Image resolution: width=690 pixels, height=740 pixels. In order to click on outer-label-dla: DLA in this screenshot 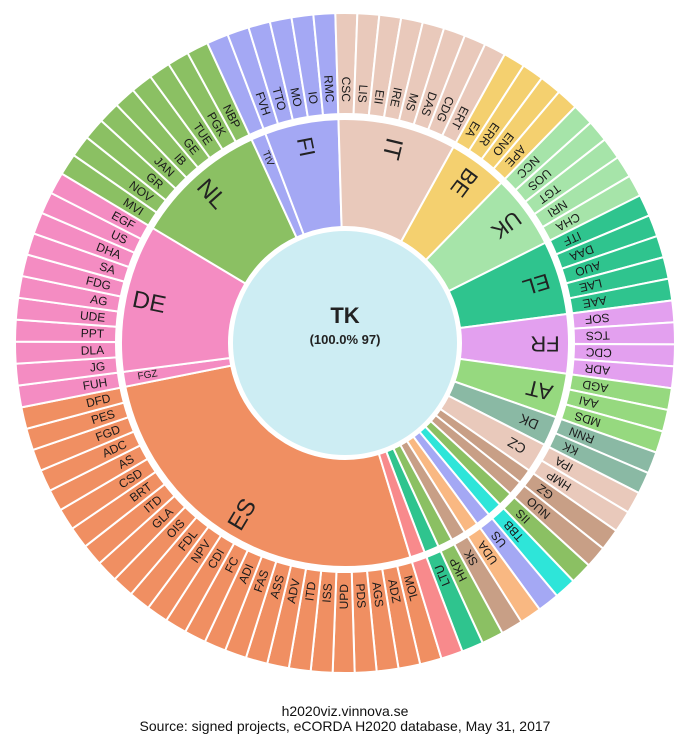, I will do `click(93, 350)`.